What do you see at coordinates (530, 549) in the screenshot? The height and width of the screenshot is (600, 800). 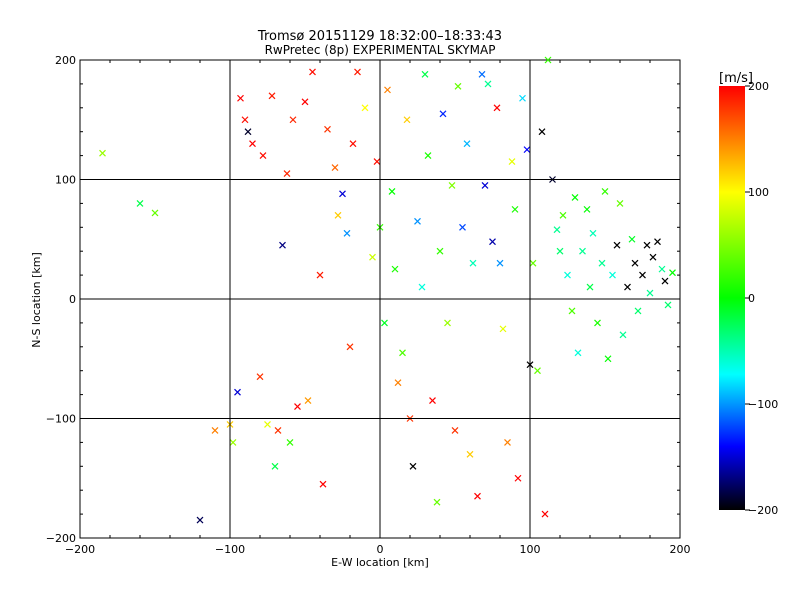 I see `x-tick-label: 100` at bounding box center [530, 549].